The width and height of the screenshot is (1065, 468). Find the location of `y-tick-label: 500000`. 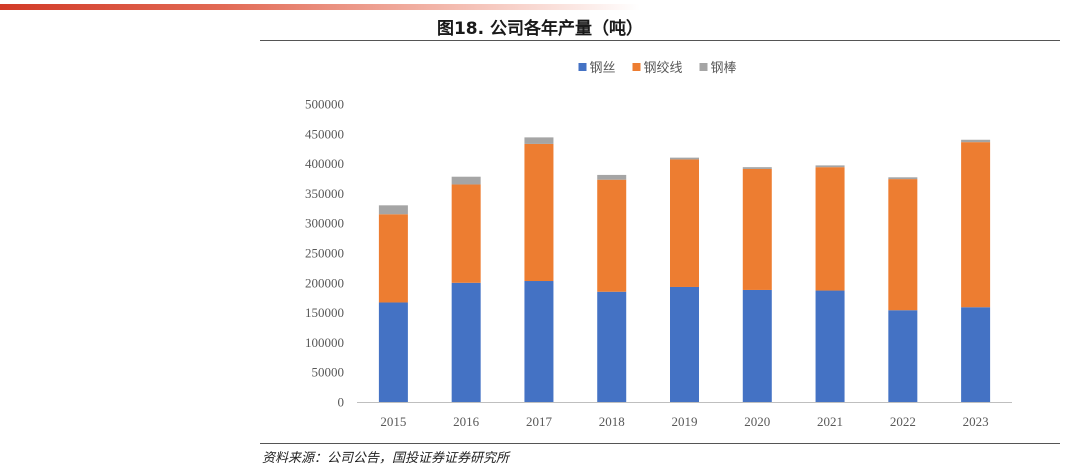

y-tick-label: 500000 is located at coordinates (324, 104).